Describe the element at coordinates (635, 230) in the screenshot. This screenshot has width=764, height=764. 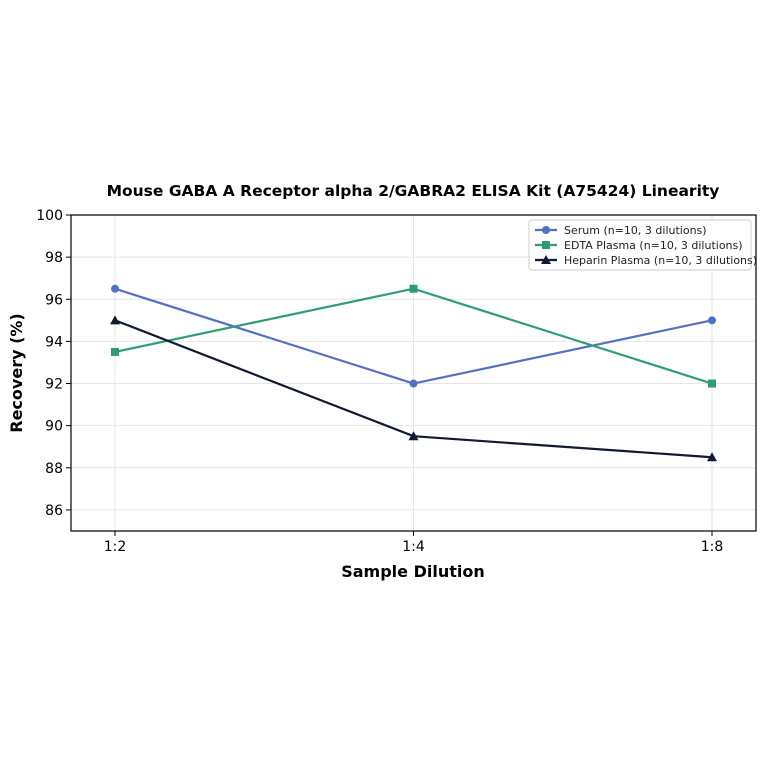
I see `legend-label: Serum (n=10, 3 dilutions)` at that location.